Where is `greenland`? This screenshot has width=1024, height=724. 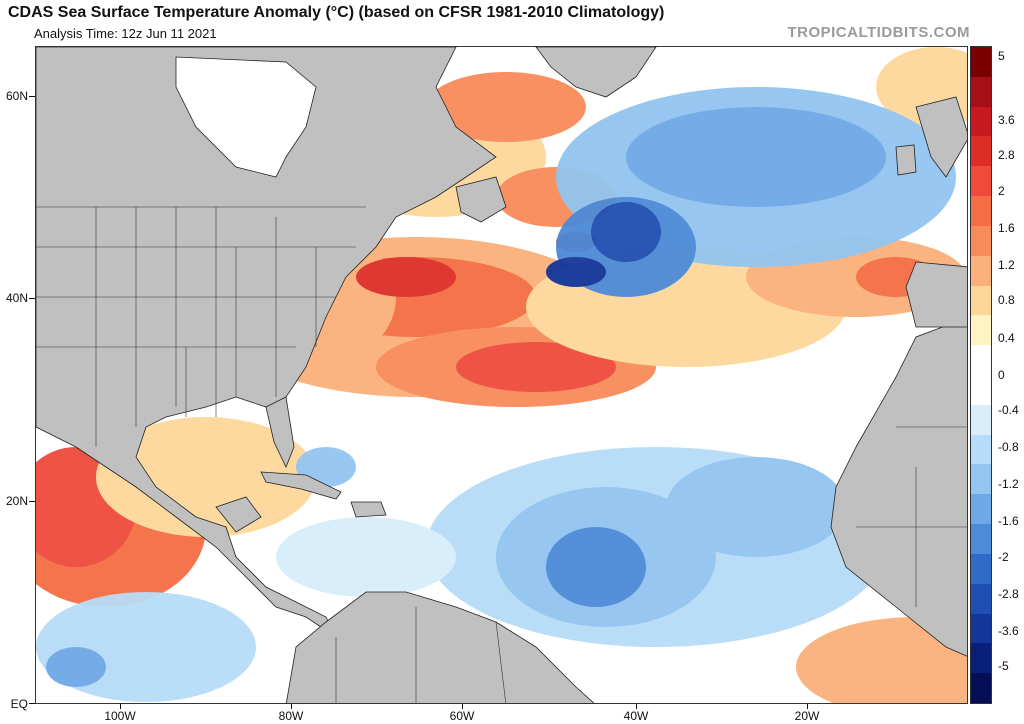
greenland is located at coordinates (596, 72).